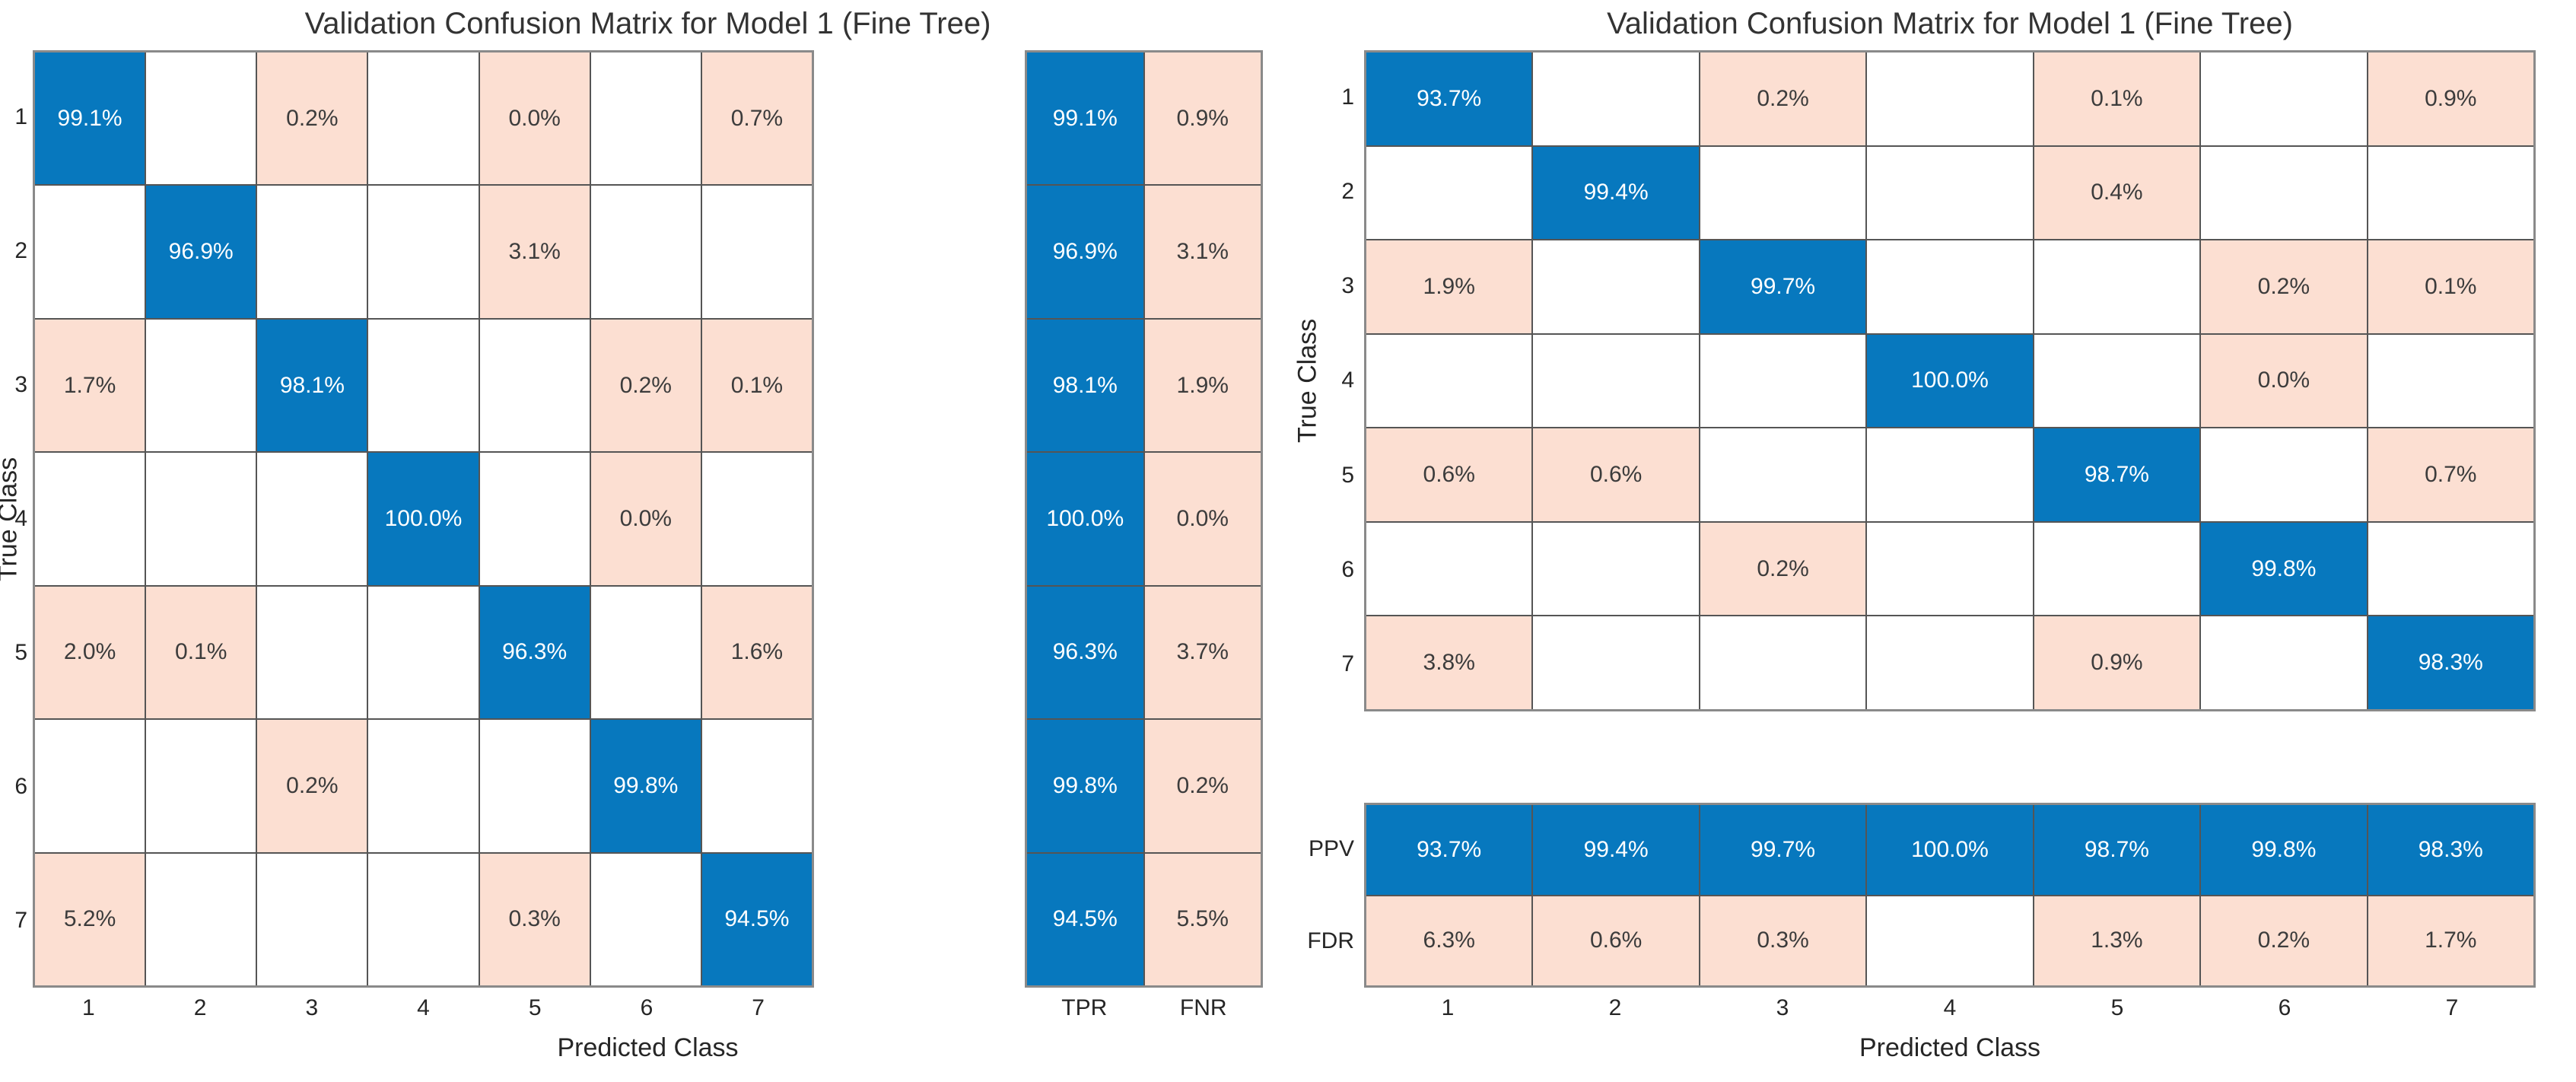 This screenshot has width=2576, height=1082. Describe the element at coordinates (1202, 919) in the screenshot. I see `matrix-cell: 5.5%` at that location.